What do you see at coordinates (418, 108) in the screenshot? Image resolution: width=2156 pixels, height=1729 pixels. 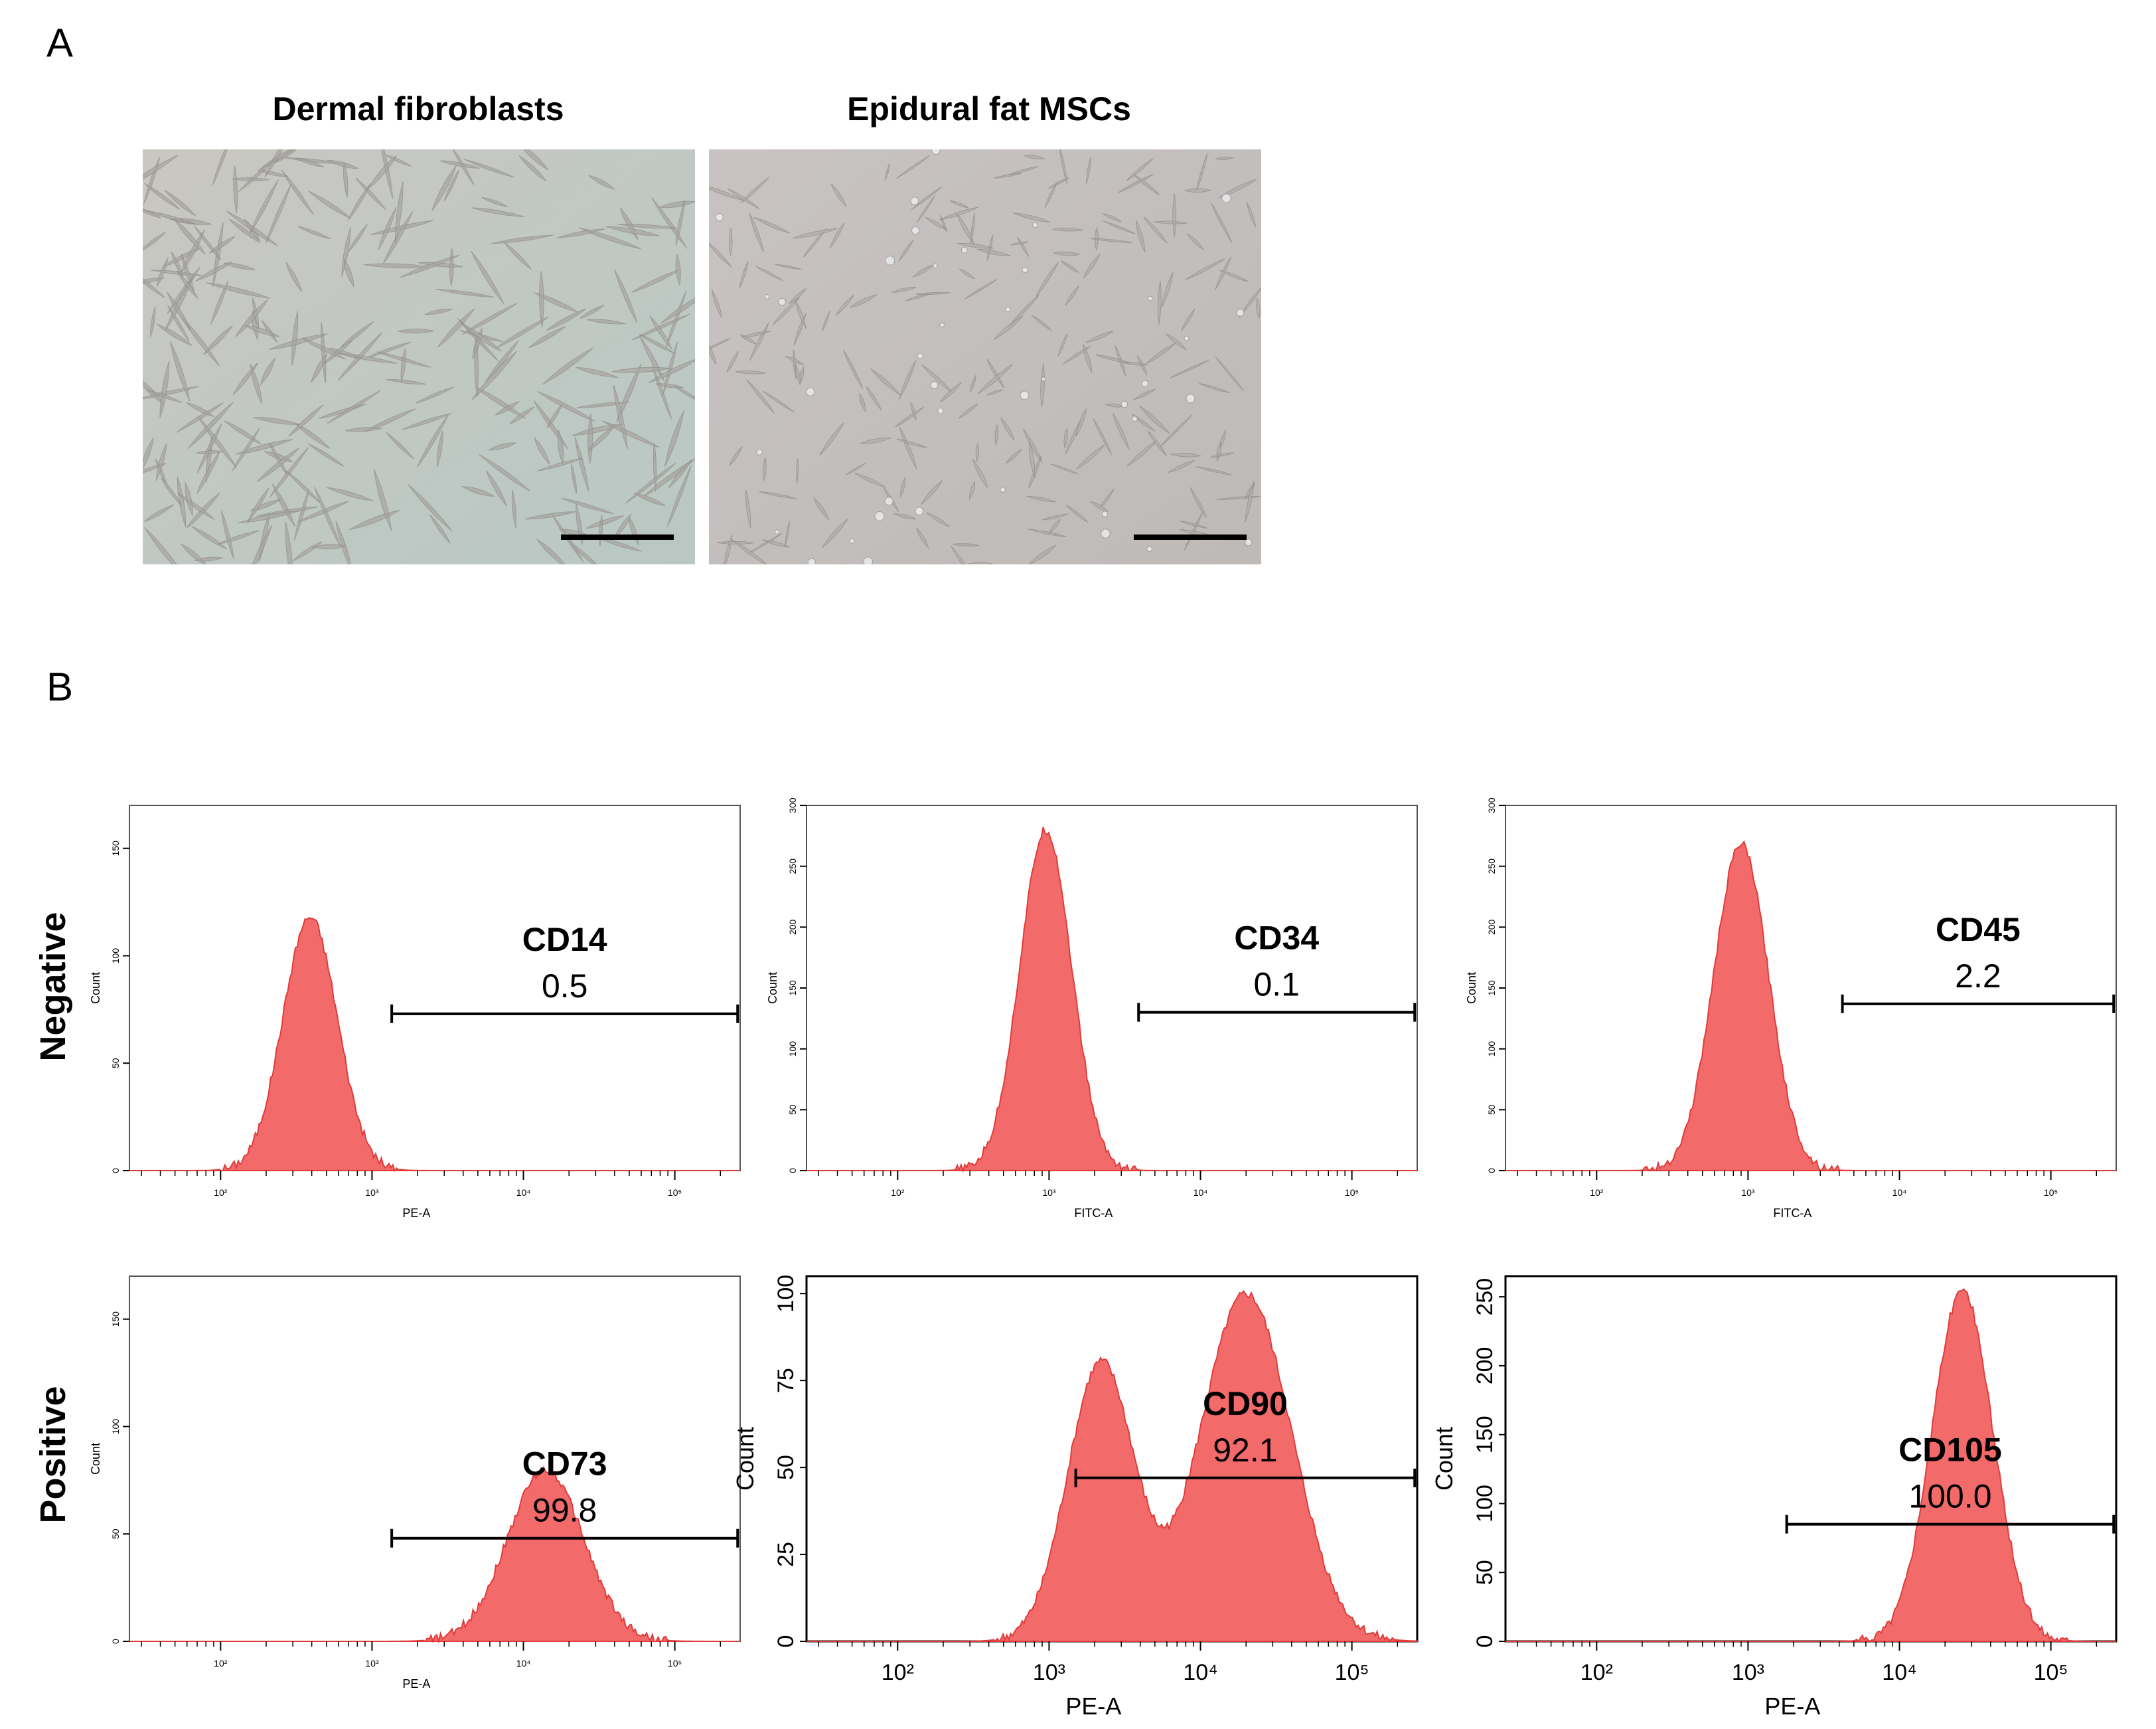 I see `image-title-dermal: Dermal fibroblasts` at bounding box center [418, 108].